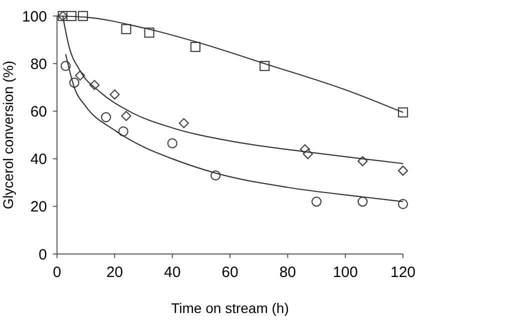  Describe the element at coordinates (287, 272) in the screenshot. I see `x-tick-label: 80` at that location.